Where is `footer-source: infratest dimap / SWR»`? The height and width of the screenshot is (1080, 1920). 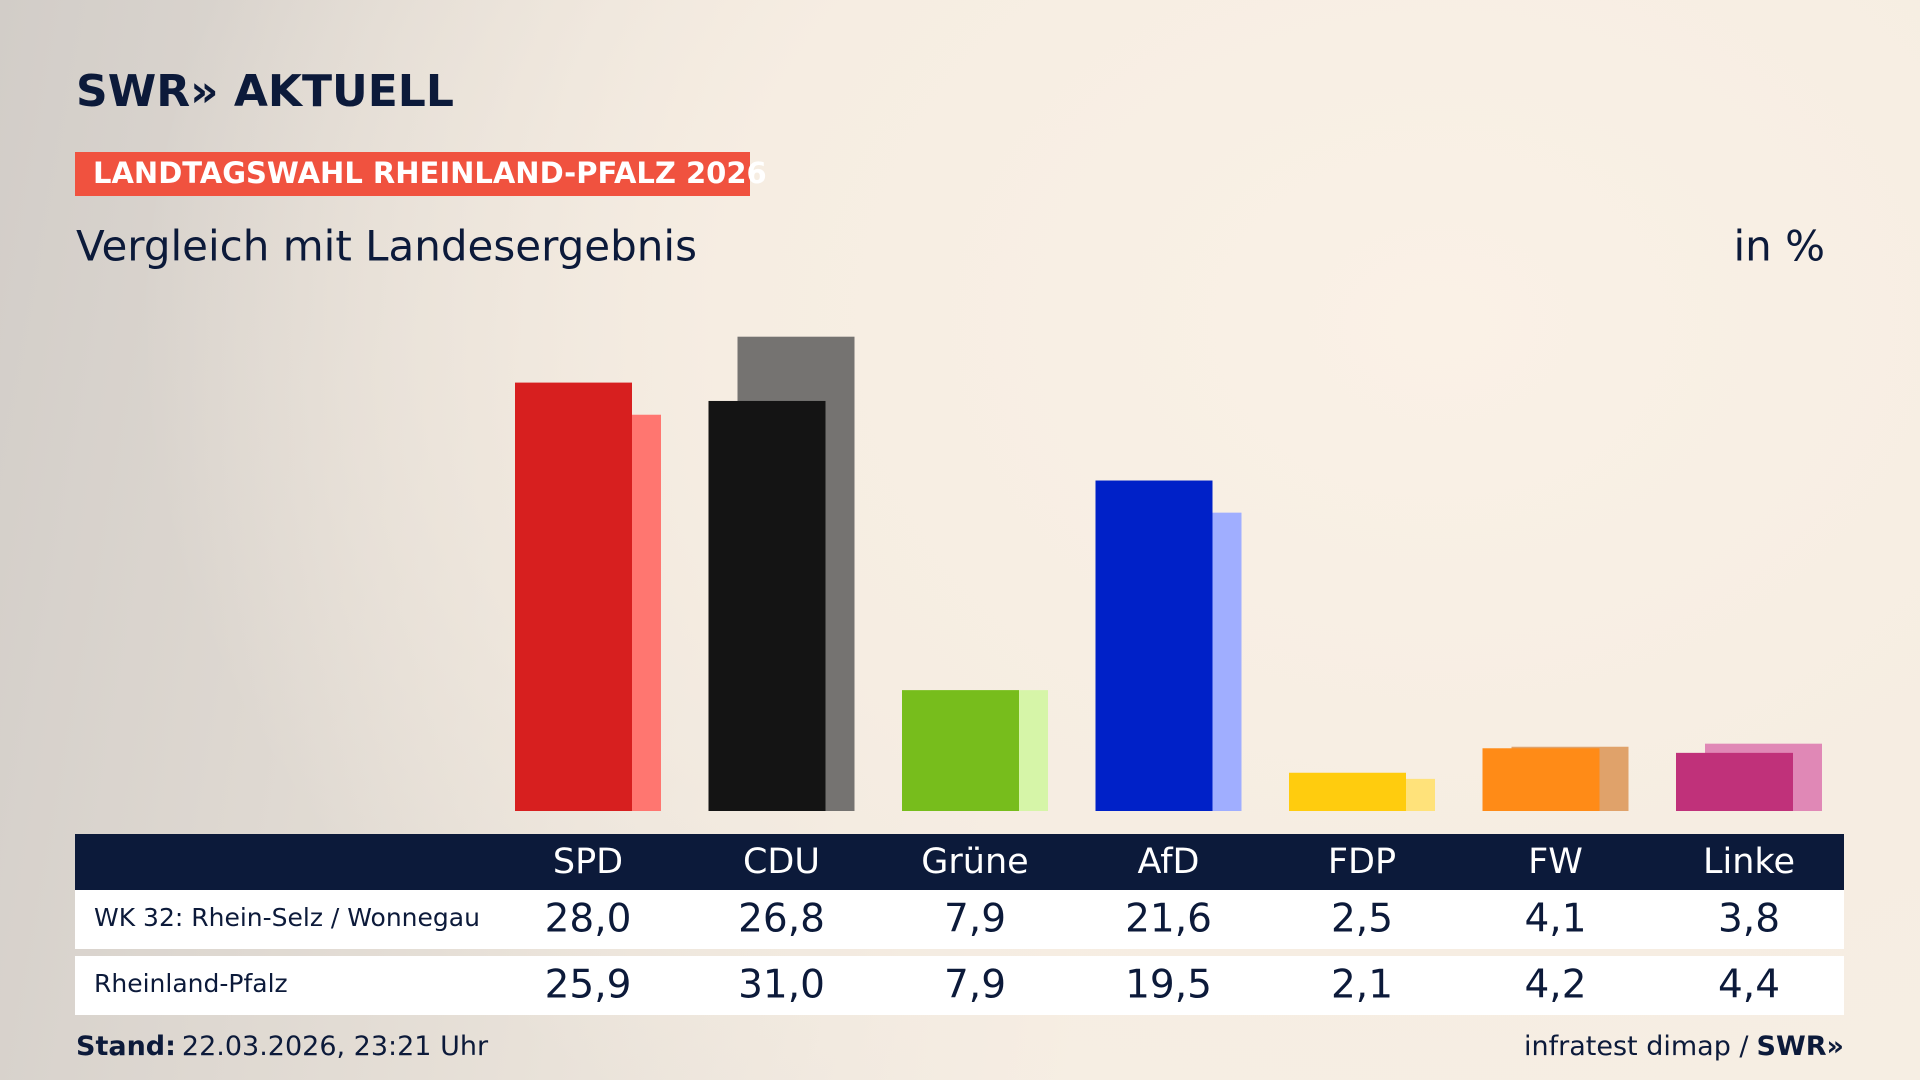
footer-source: infratest dimap / SWR» is located at coordinates (1684, 1046).